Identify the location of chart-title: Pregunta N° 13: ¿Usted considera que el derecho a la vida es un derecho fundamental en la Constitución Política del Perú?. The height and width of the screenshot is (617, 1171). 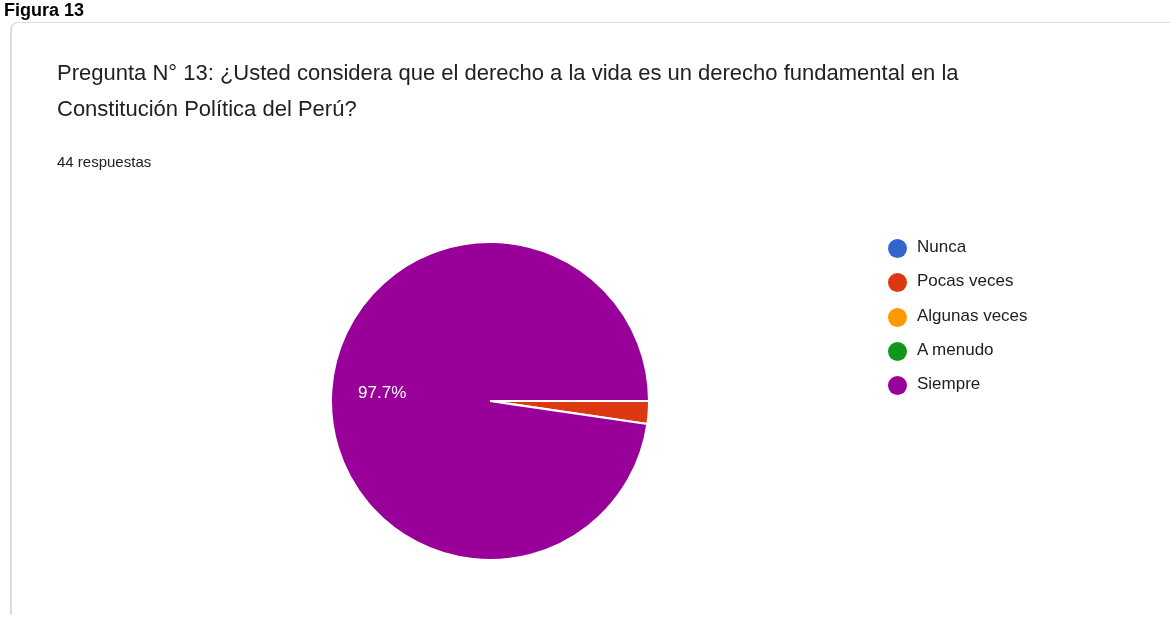
(508, 91).